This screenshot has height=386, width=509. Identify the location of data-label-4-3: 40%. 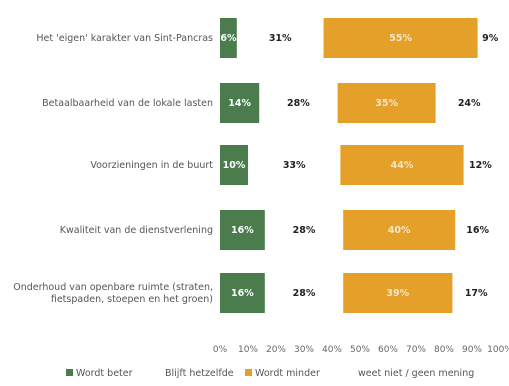
(399, 230).